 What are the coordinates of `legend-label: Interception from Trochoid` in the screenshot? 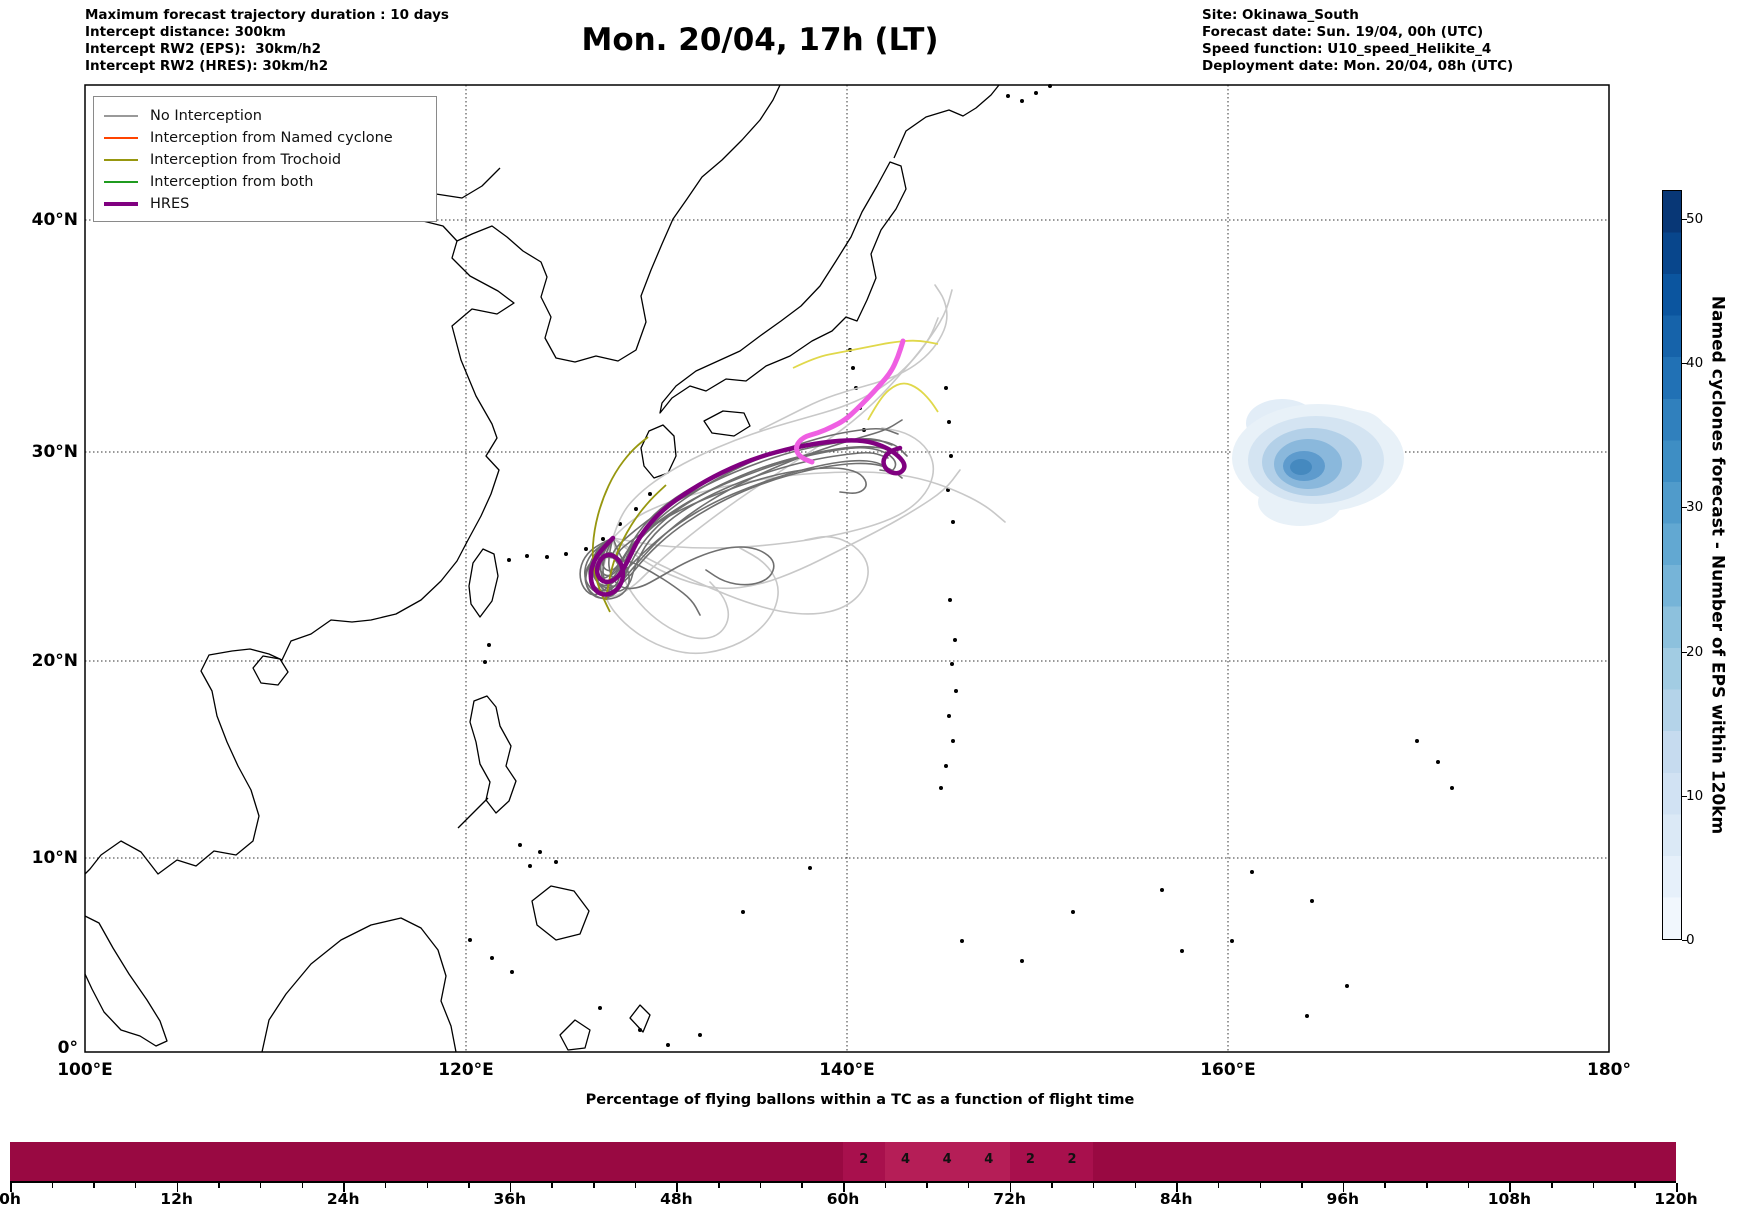 It's located at (246, 160).